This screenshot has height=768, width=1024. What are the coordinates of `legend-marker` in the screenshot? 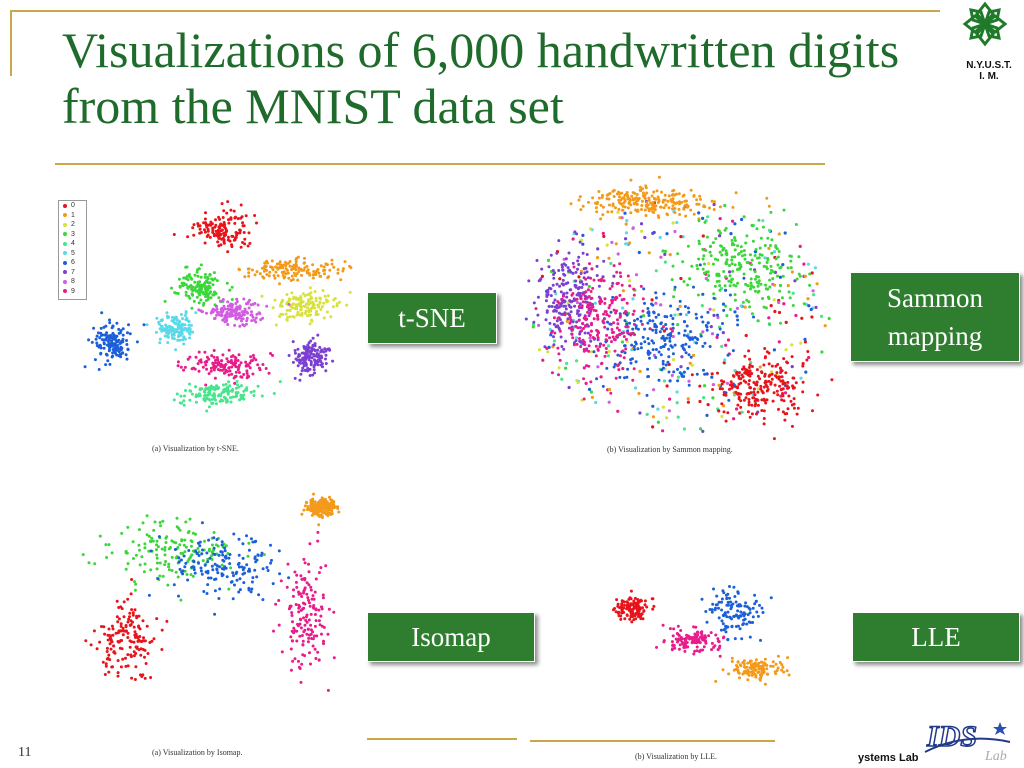 It's located at (65, 224).